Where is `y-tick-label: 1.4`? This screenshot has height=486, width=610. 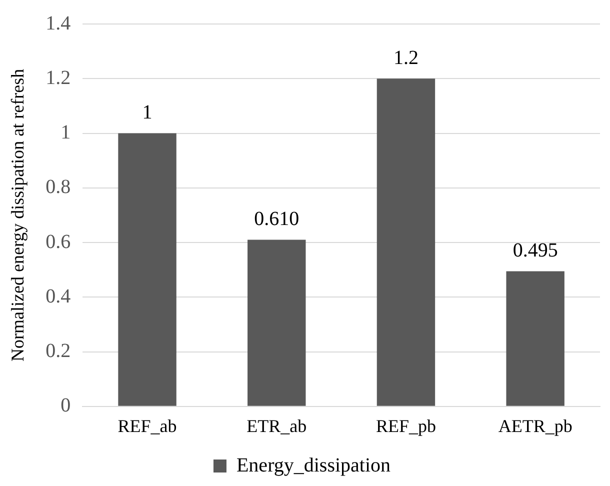 y-tick-label: 1.4 is located at coordinates (58, 23).